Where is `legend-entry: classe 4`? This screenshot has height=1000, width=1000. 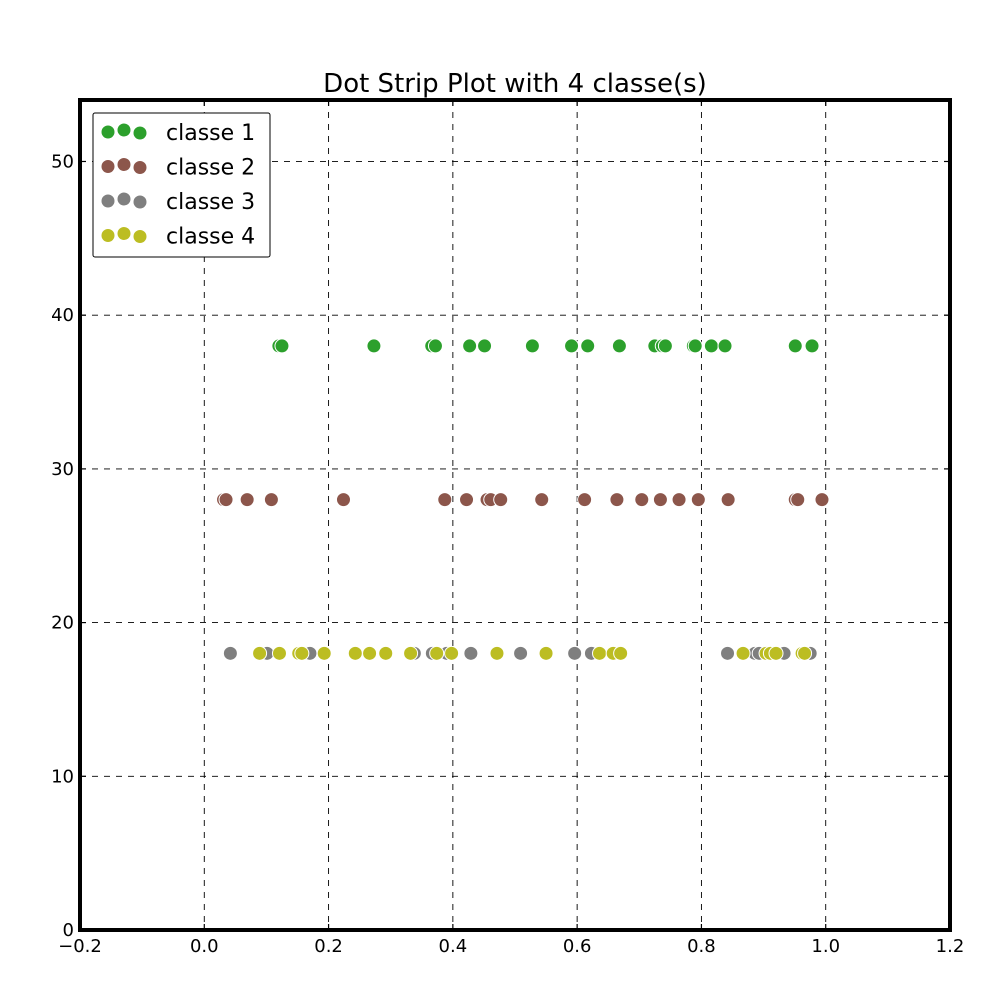
legend-entry: classe 4 is located at coordinates (177, 237).